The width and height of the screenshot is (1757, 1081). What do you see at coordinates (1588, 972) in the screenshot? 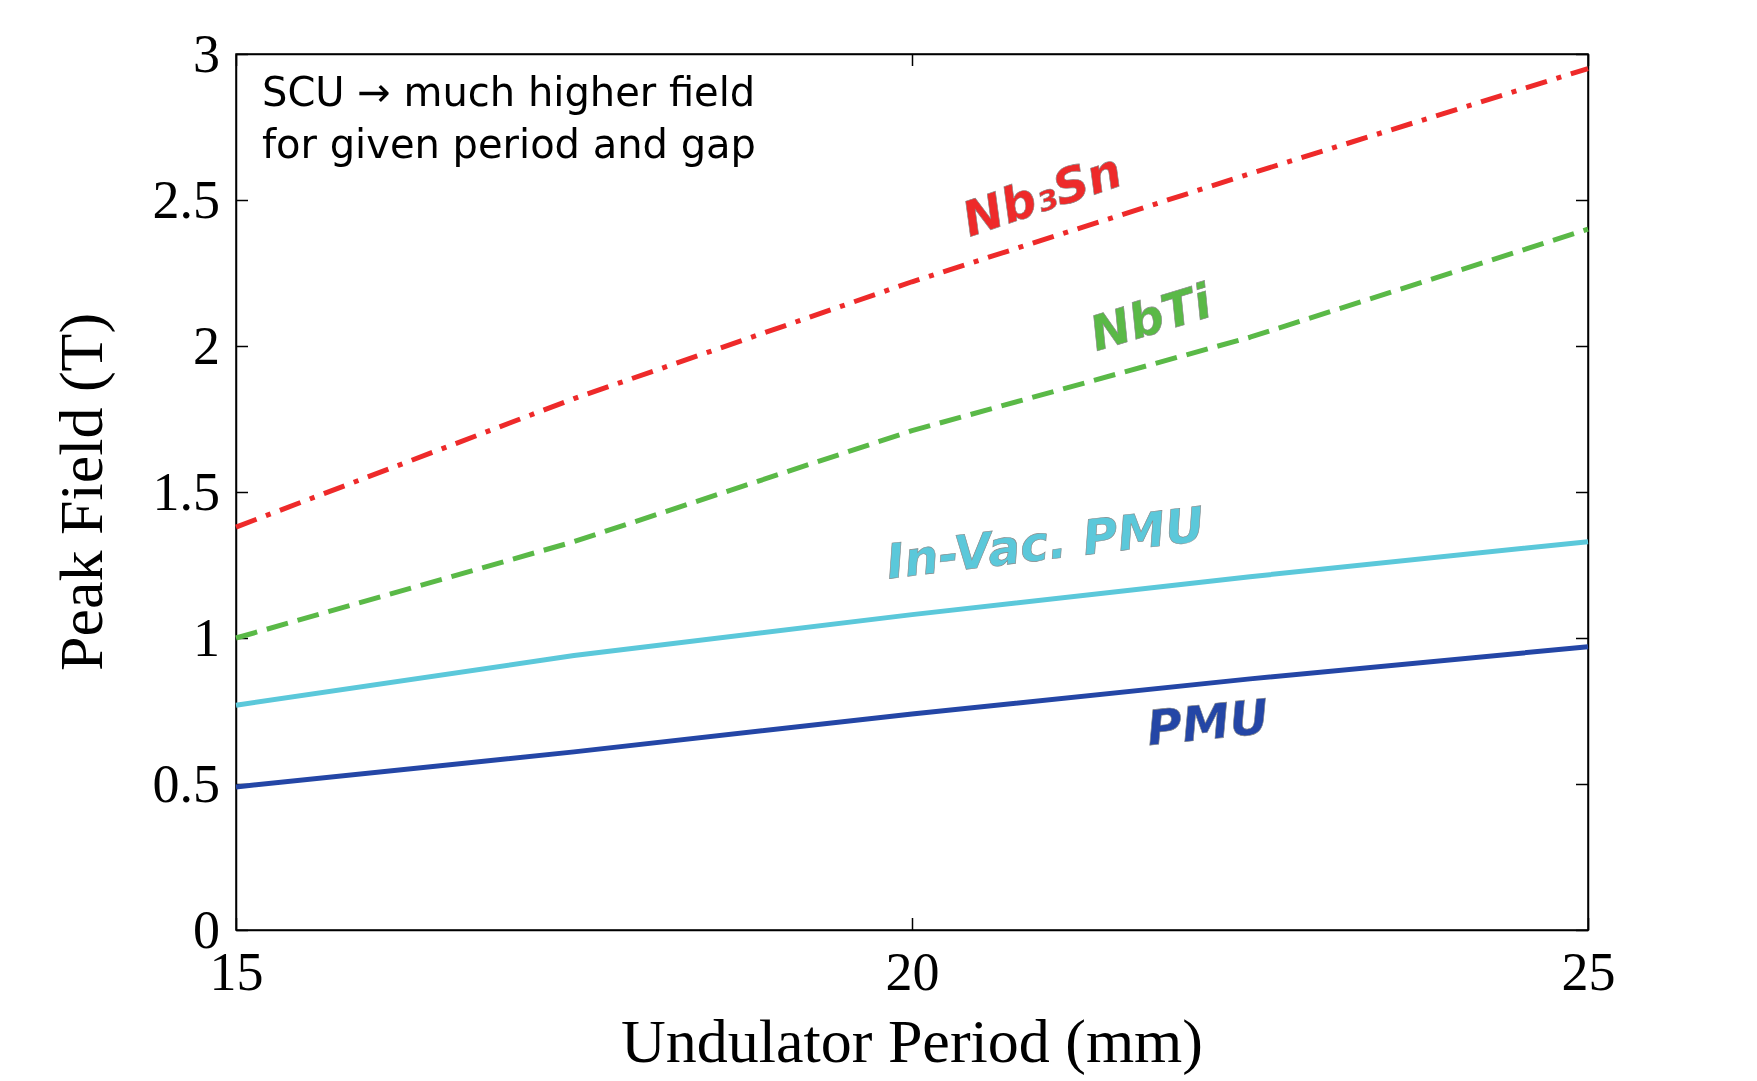
I see `x-tick-label: 25` at bounding box center [1588, 972].